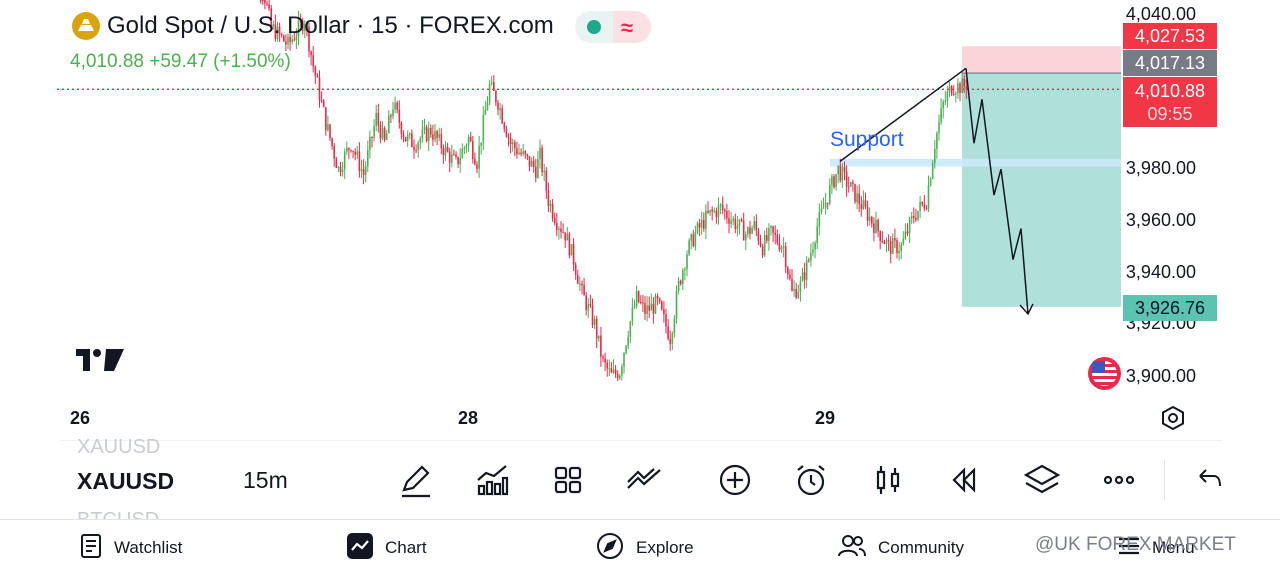 The image size is (1280, 576). I want to click on drawings-icon, so click(644, 480).